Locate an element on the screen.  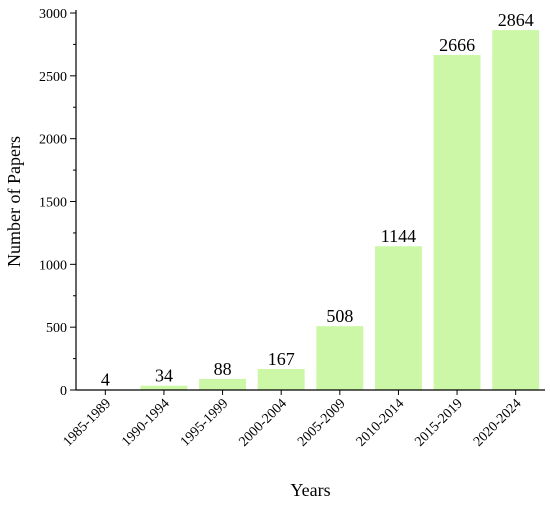
bar-value-label: 4 is located at coordinates (105, 379).